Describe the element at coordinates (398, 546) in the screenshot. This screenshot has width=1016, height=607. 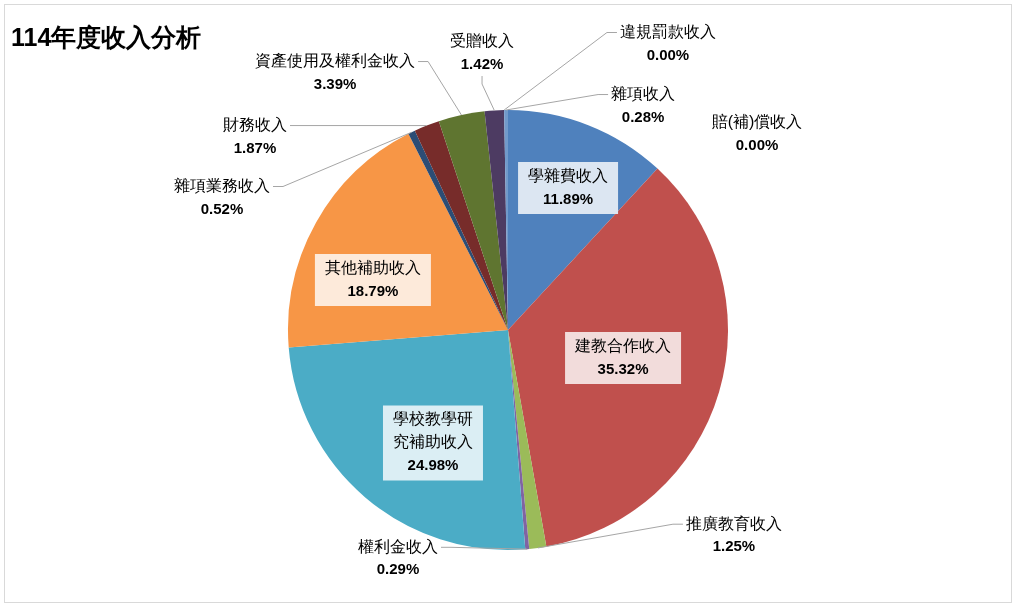
I see `slice-label: 權利金收入` at that location.